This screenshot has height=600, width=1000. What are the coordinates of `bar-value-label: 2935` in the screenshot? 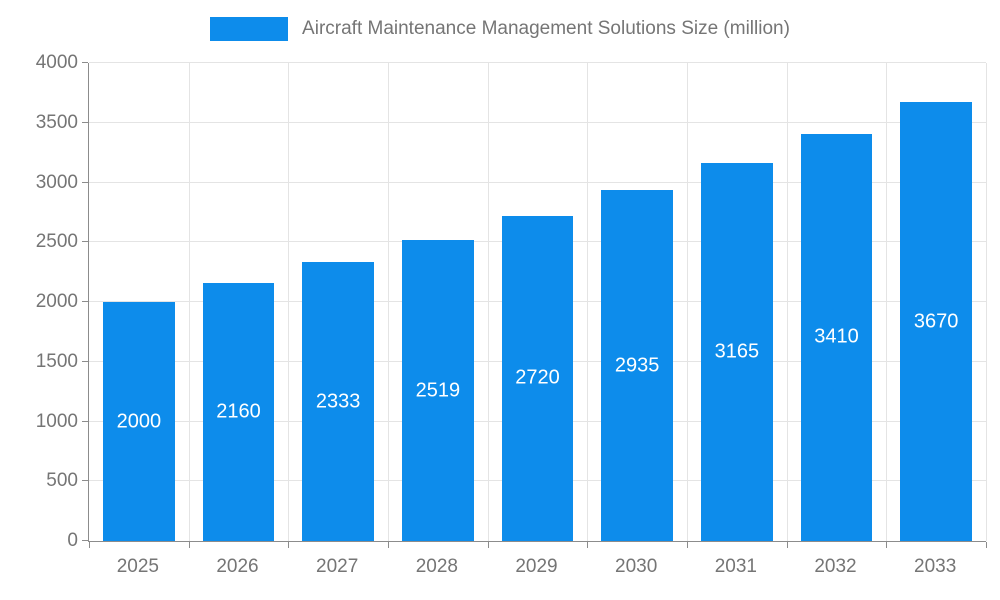 It's located at (637, 365).